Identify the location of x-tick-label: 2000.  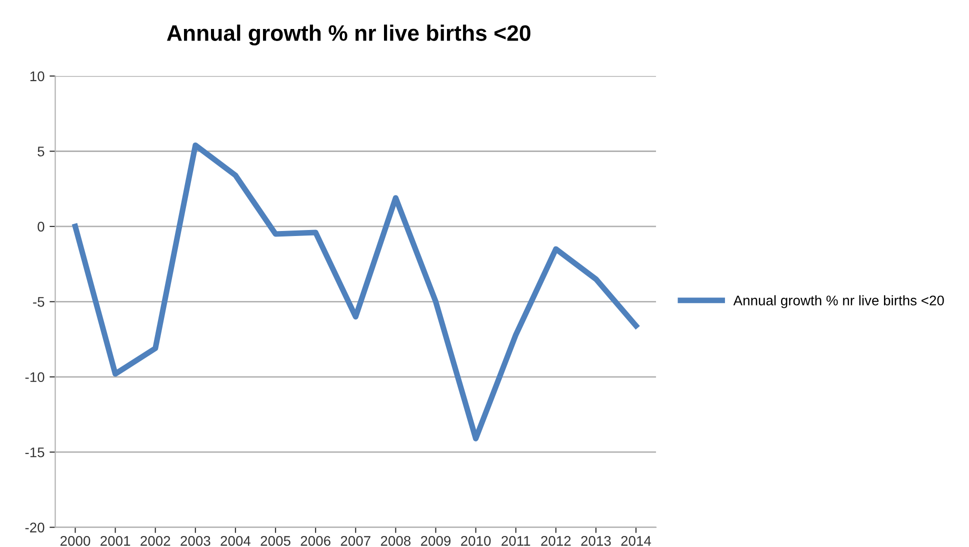
(75, 541).